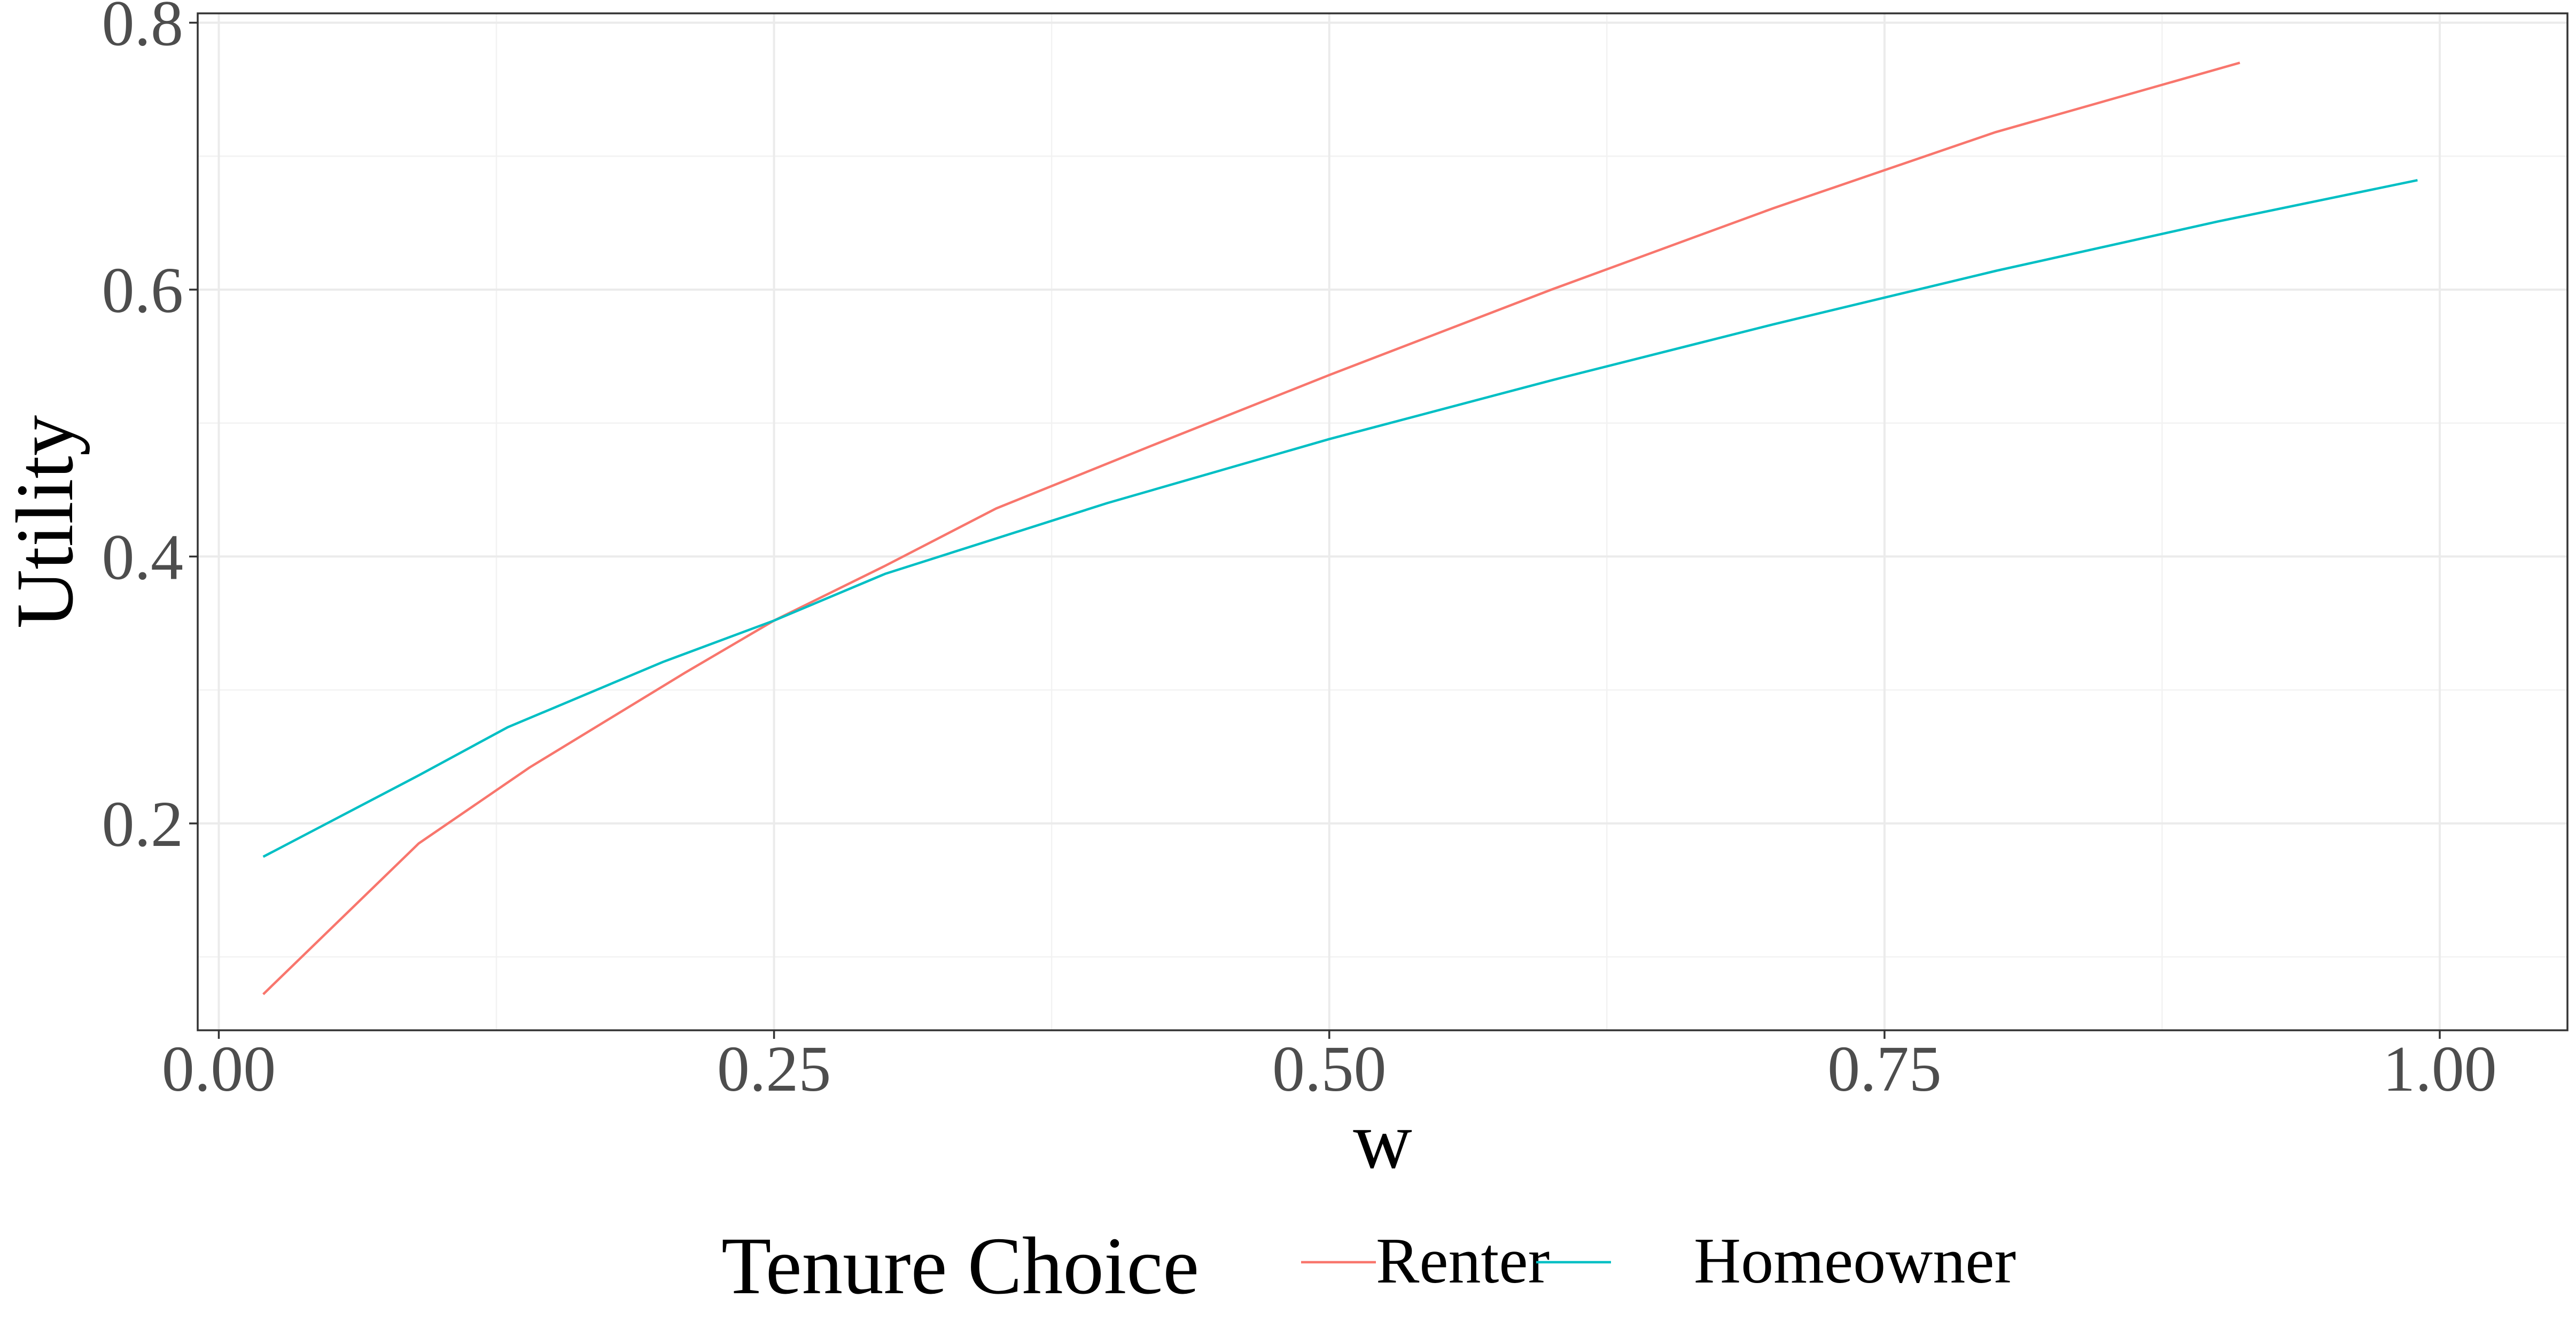 The image size is (2576, 1329). I want to click on legend: Tenure Choice Renter Homeowner, so click(1368, 1266).